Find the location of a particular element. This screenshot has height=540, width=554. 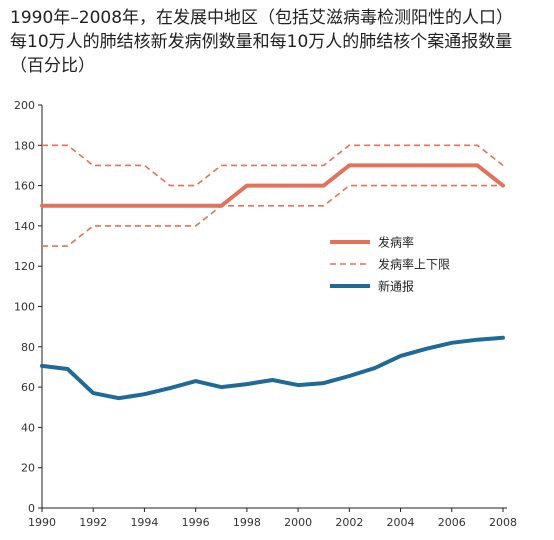

y-tick-label: 180 is located at coordinates (24, 145).